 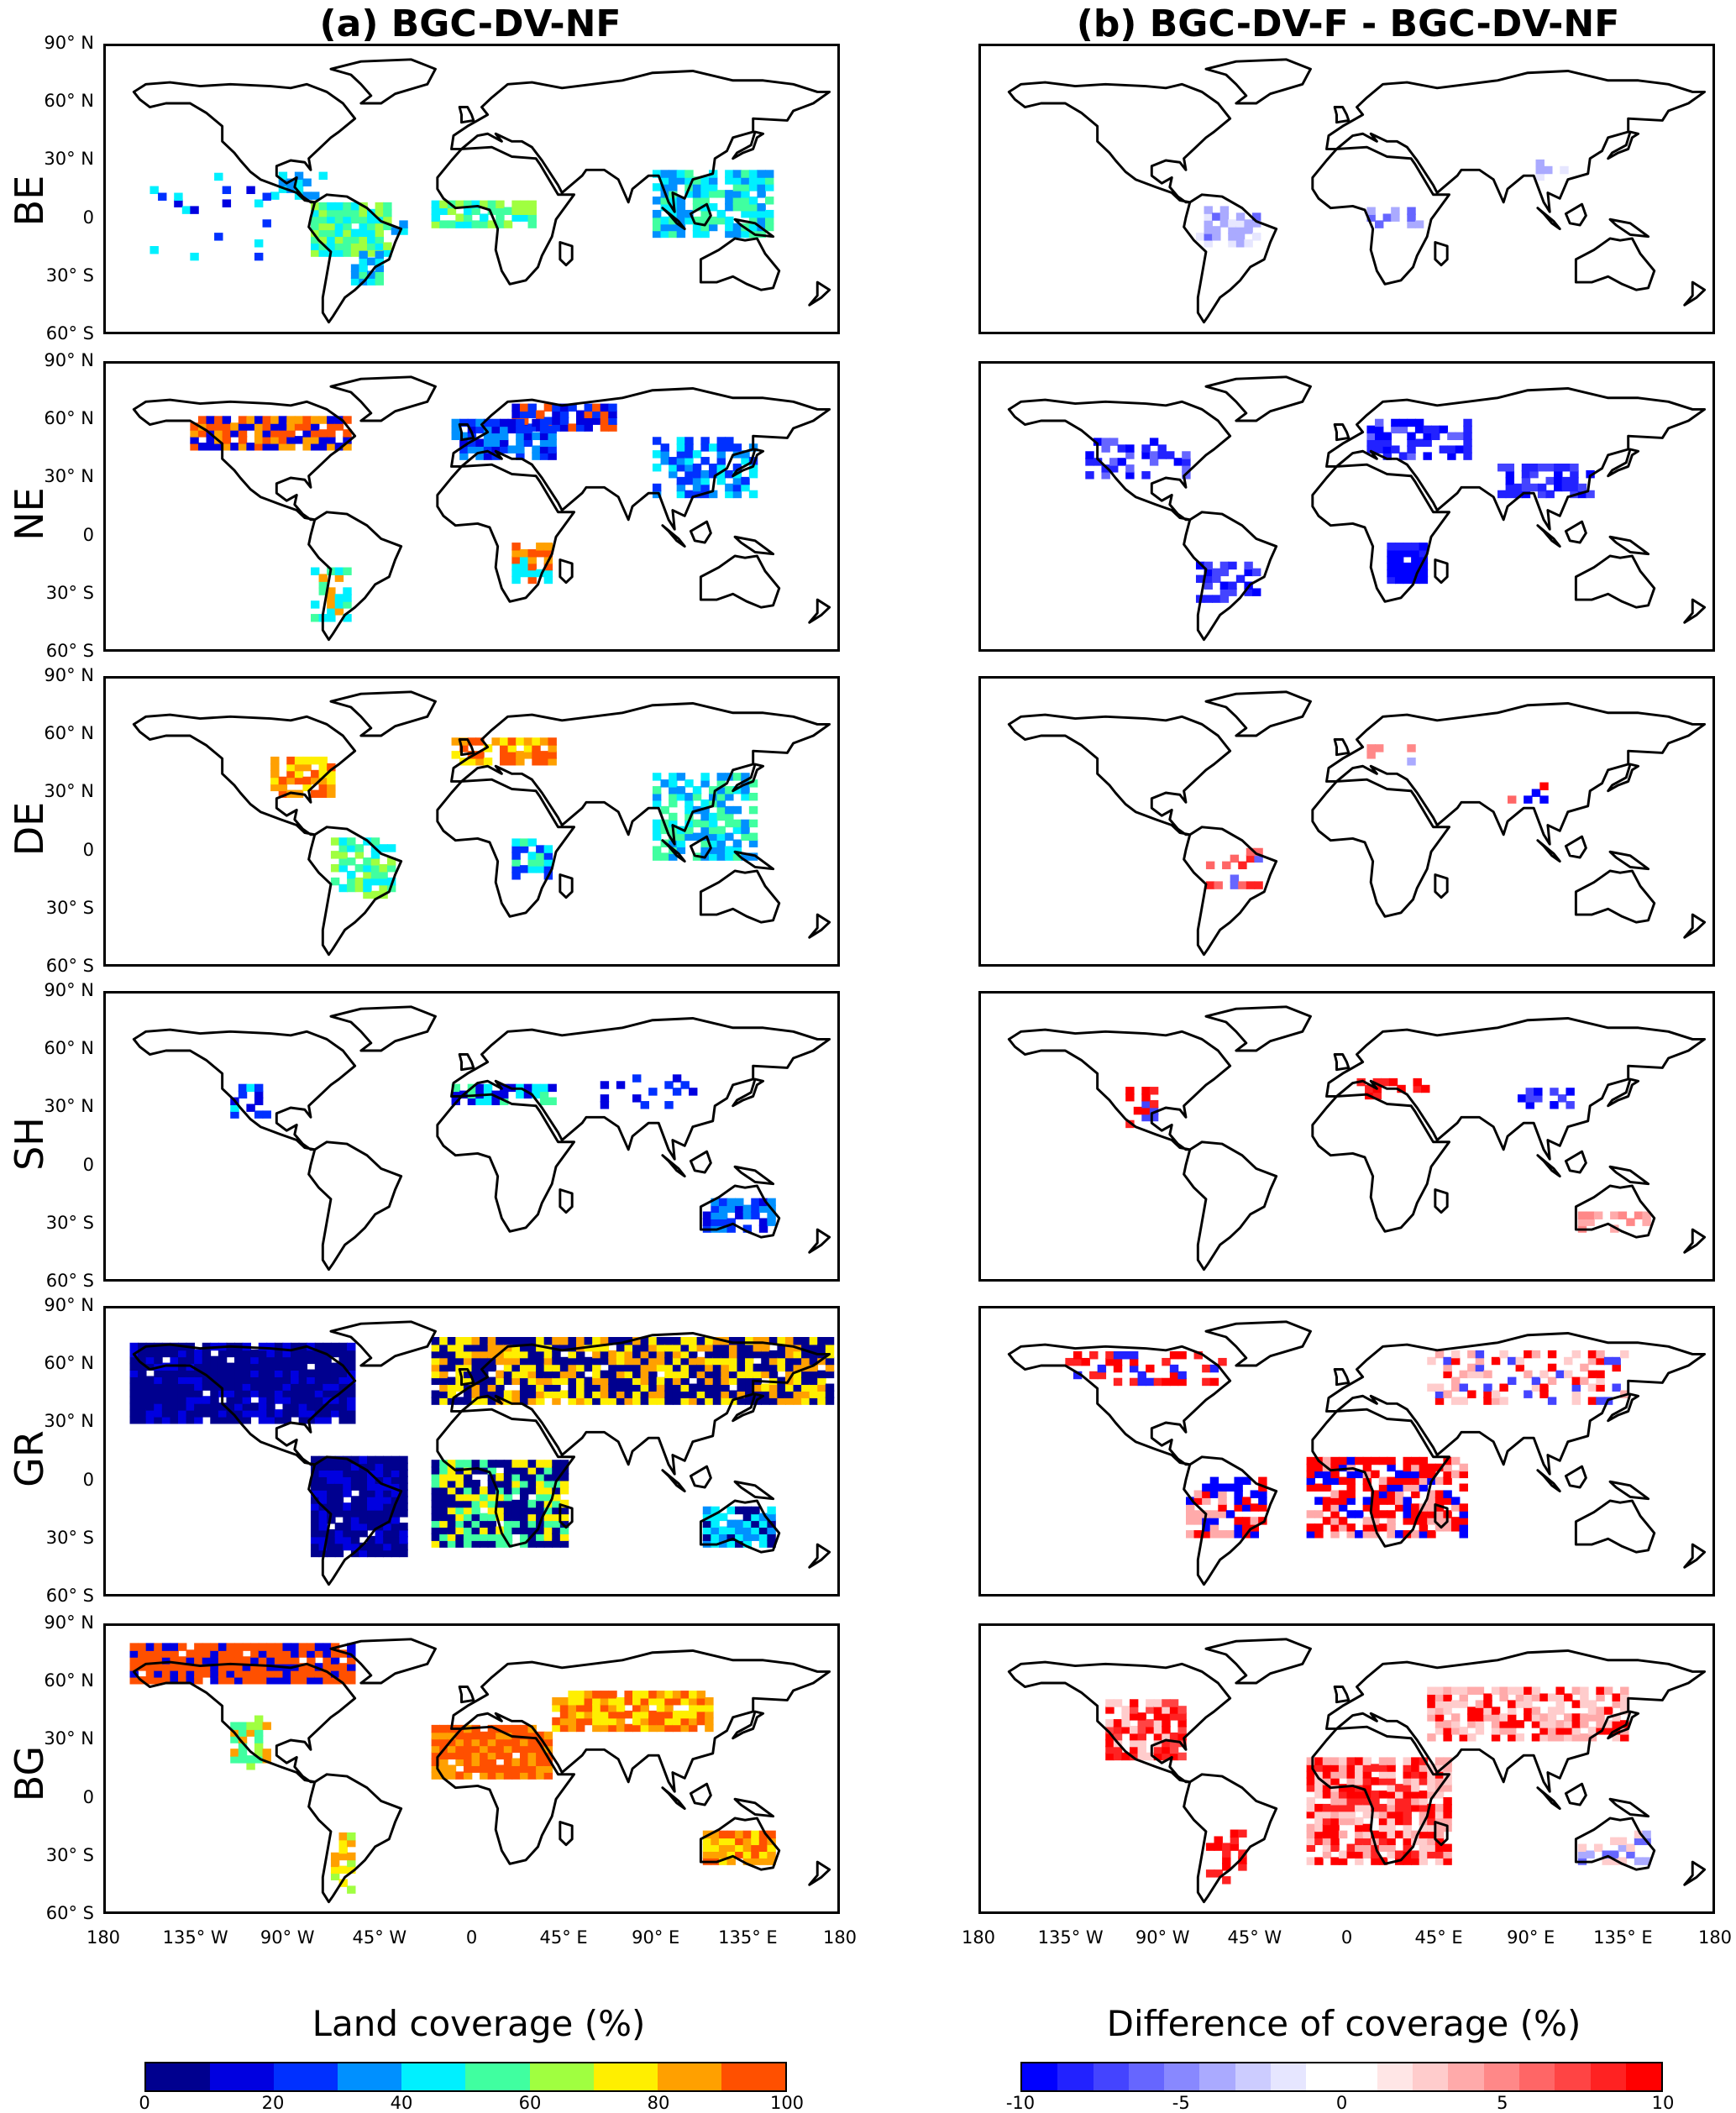 I want to click on longitude-tick: 90° E, so click(x=1531, y=1938).